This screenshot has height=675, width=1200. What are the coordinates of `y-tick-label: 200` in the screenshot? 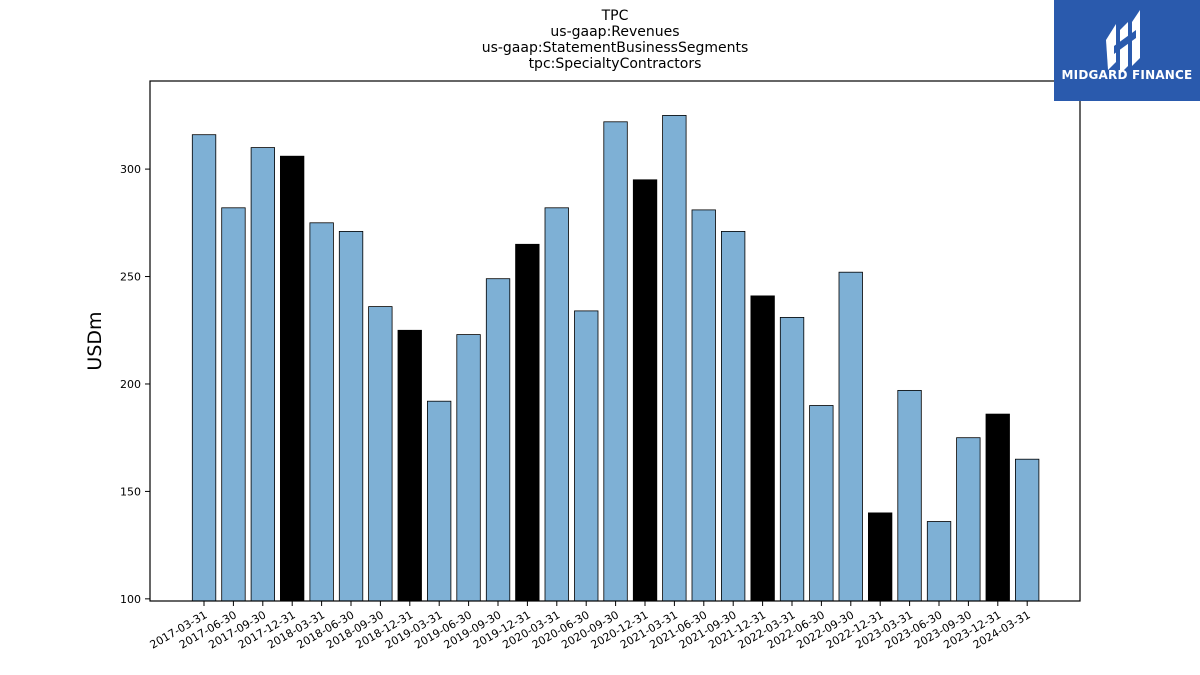 It's located at (130, 384).